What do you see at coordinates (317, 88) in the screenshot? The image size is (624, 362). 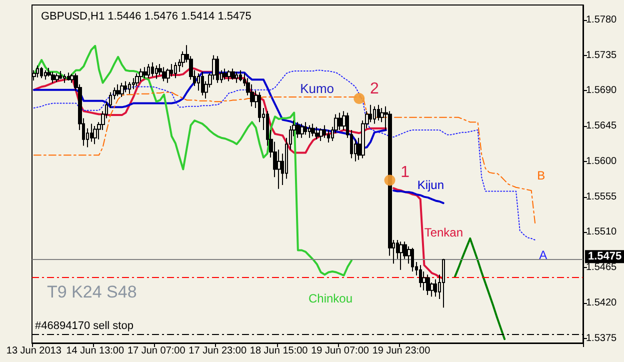 I see `annotation: Kumo` at bounding box center [317, 88].